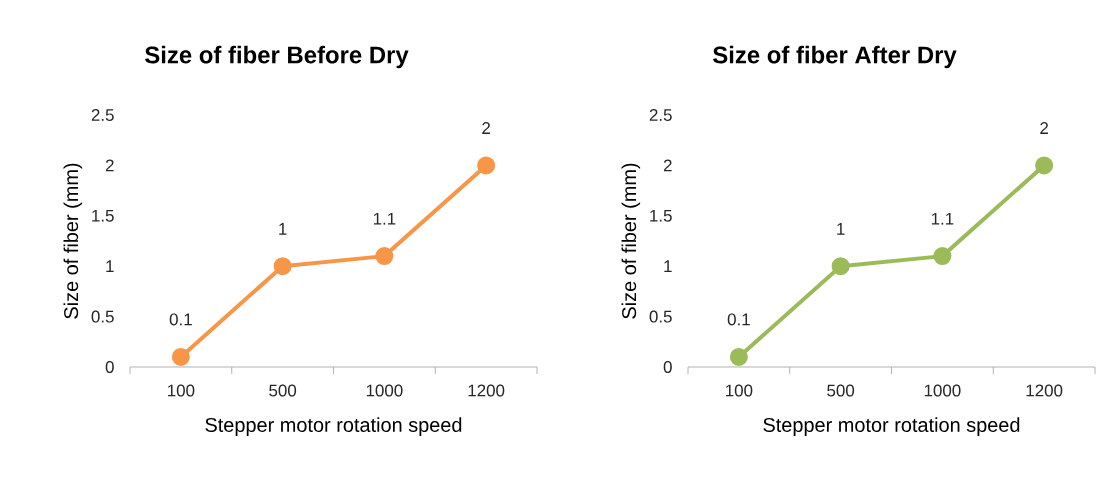  What do you see at coordinates (277, 57) in the screenshot?
I see `chart-title: Size of fiber Before Dry` at bounding box center [277, 57].